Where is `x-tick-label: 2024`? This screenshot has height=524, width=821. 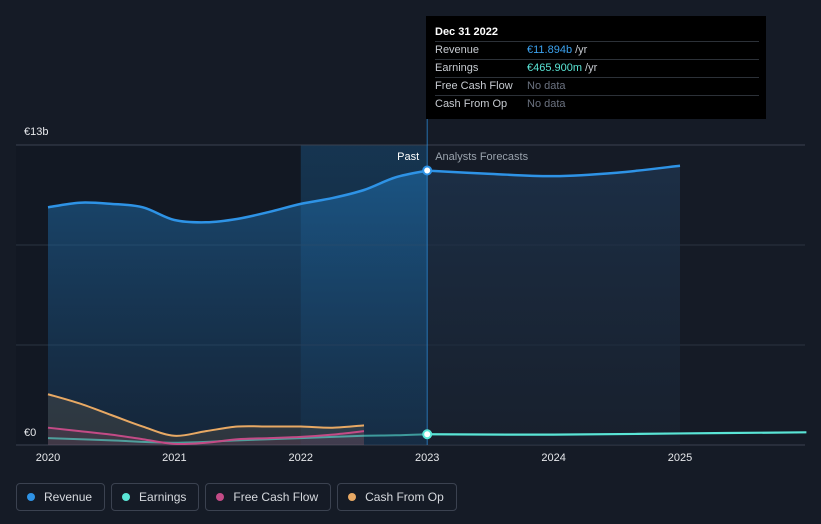
x-tick-label: 2024 is located at coordinates (553, 458).